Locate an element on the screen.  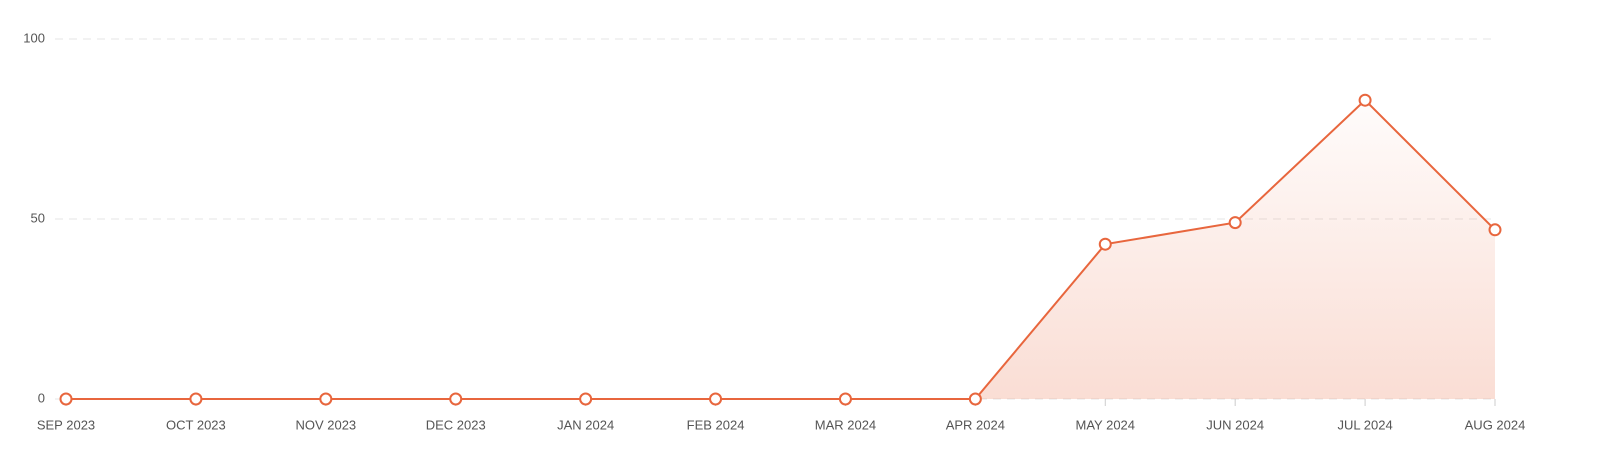
y-tick-label: 50 is located at coordinates (38, 217).